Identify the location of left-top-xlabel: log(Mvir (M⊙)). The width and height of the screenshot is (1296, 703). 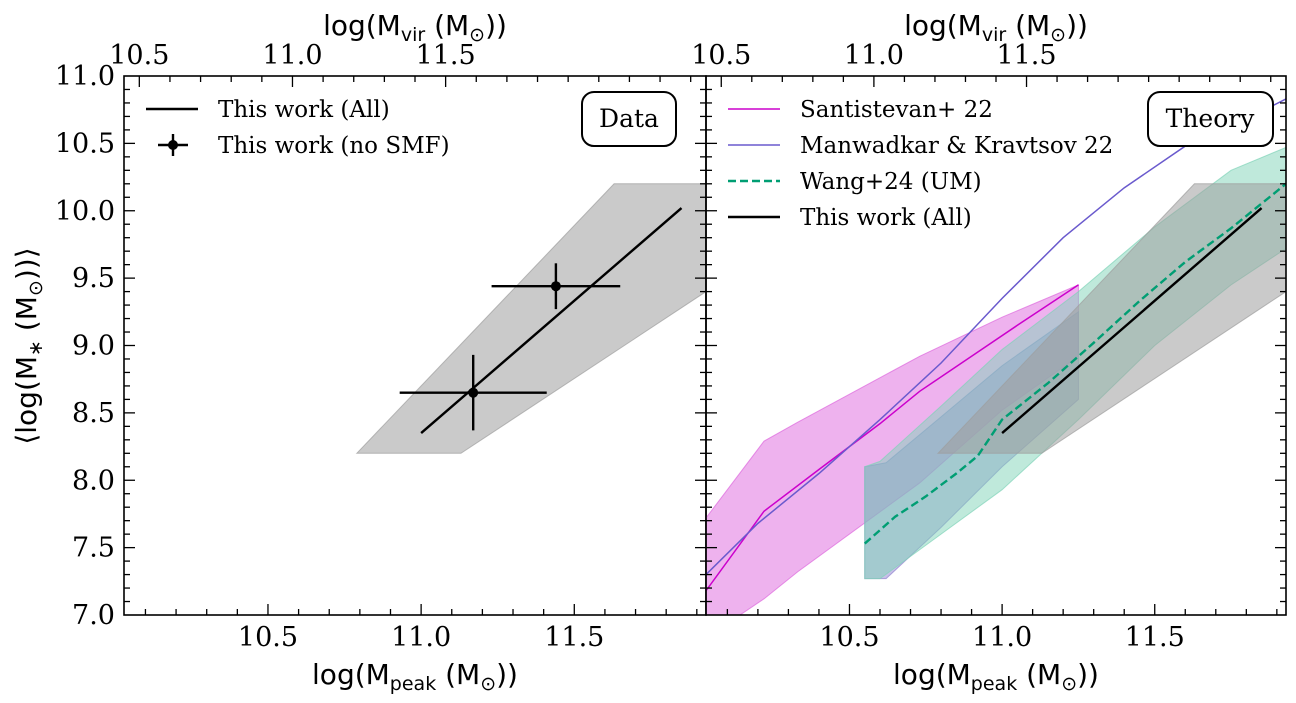
(415, 27).